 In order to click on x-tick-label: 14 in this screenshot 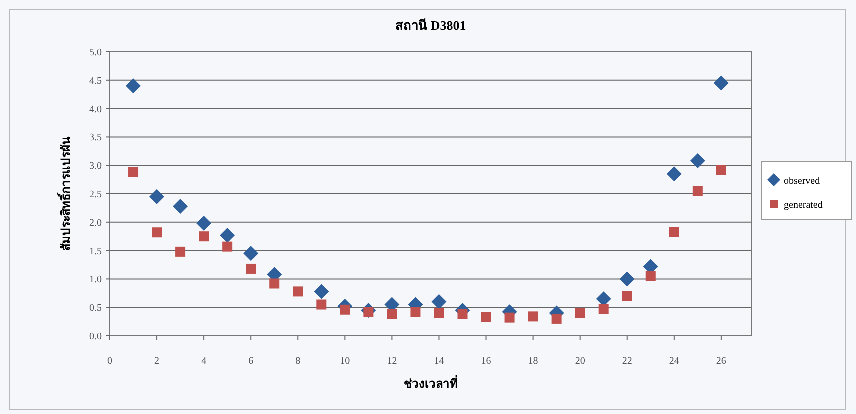, I will do `click(439, 361)`.